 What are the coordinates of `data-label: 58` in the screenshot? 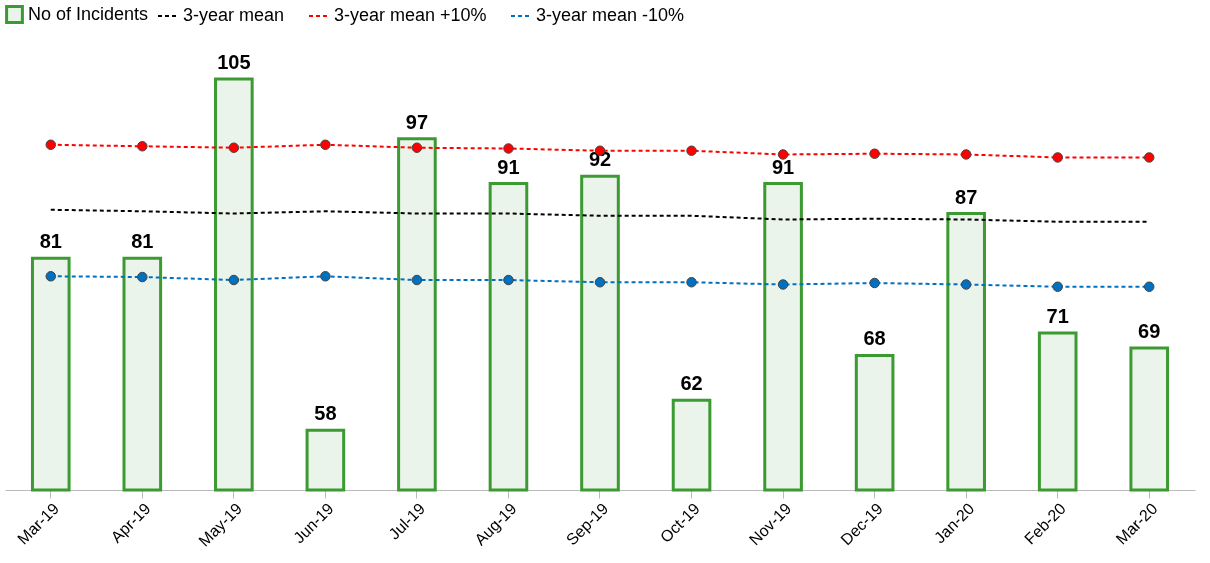 It's located at (325, 413).